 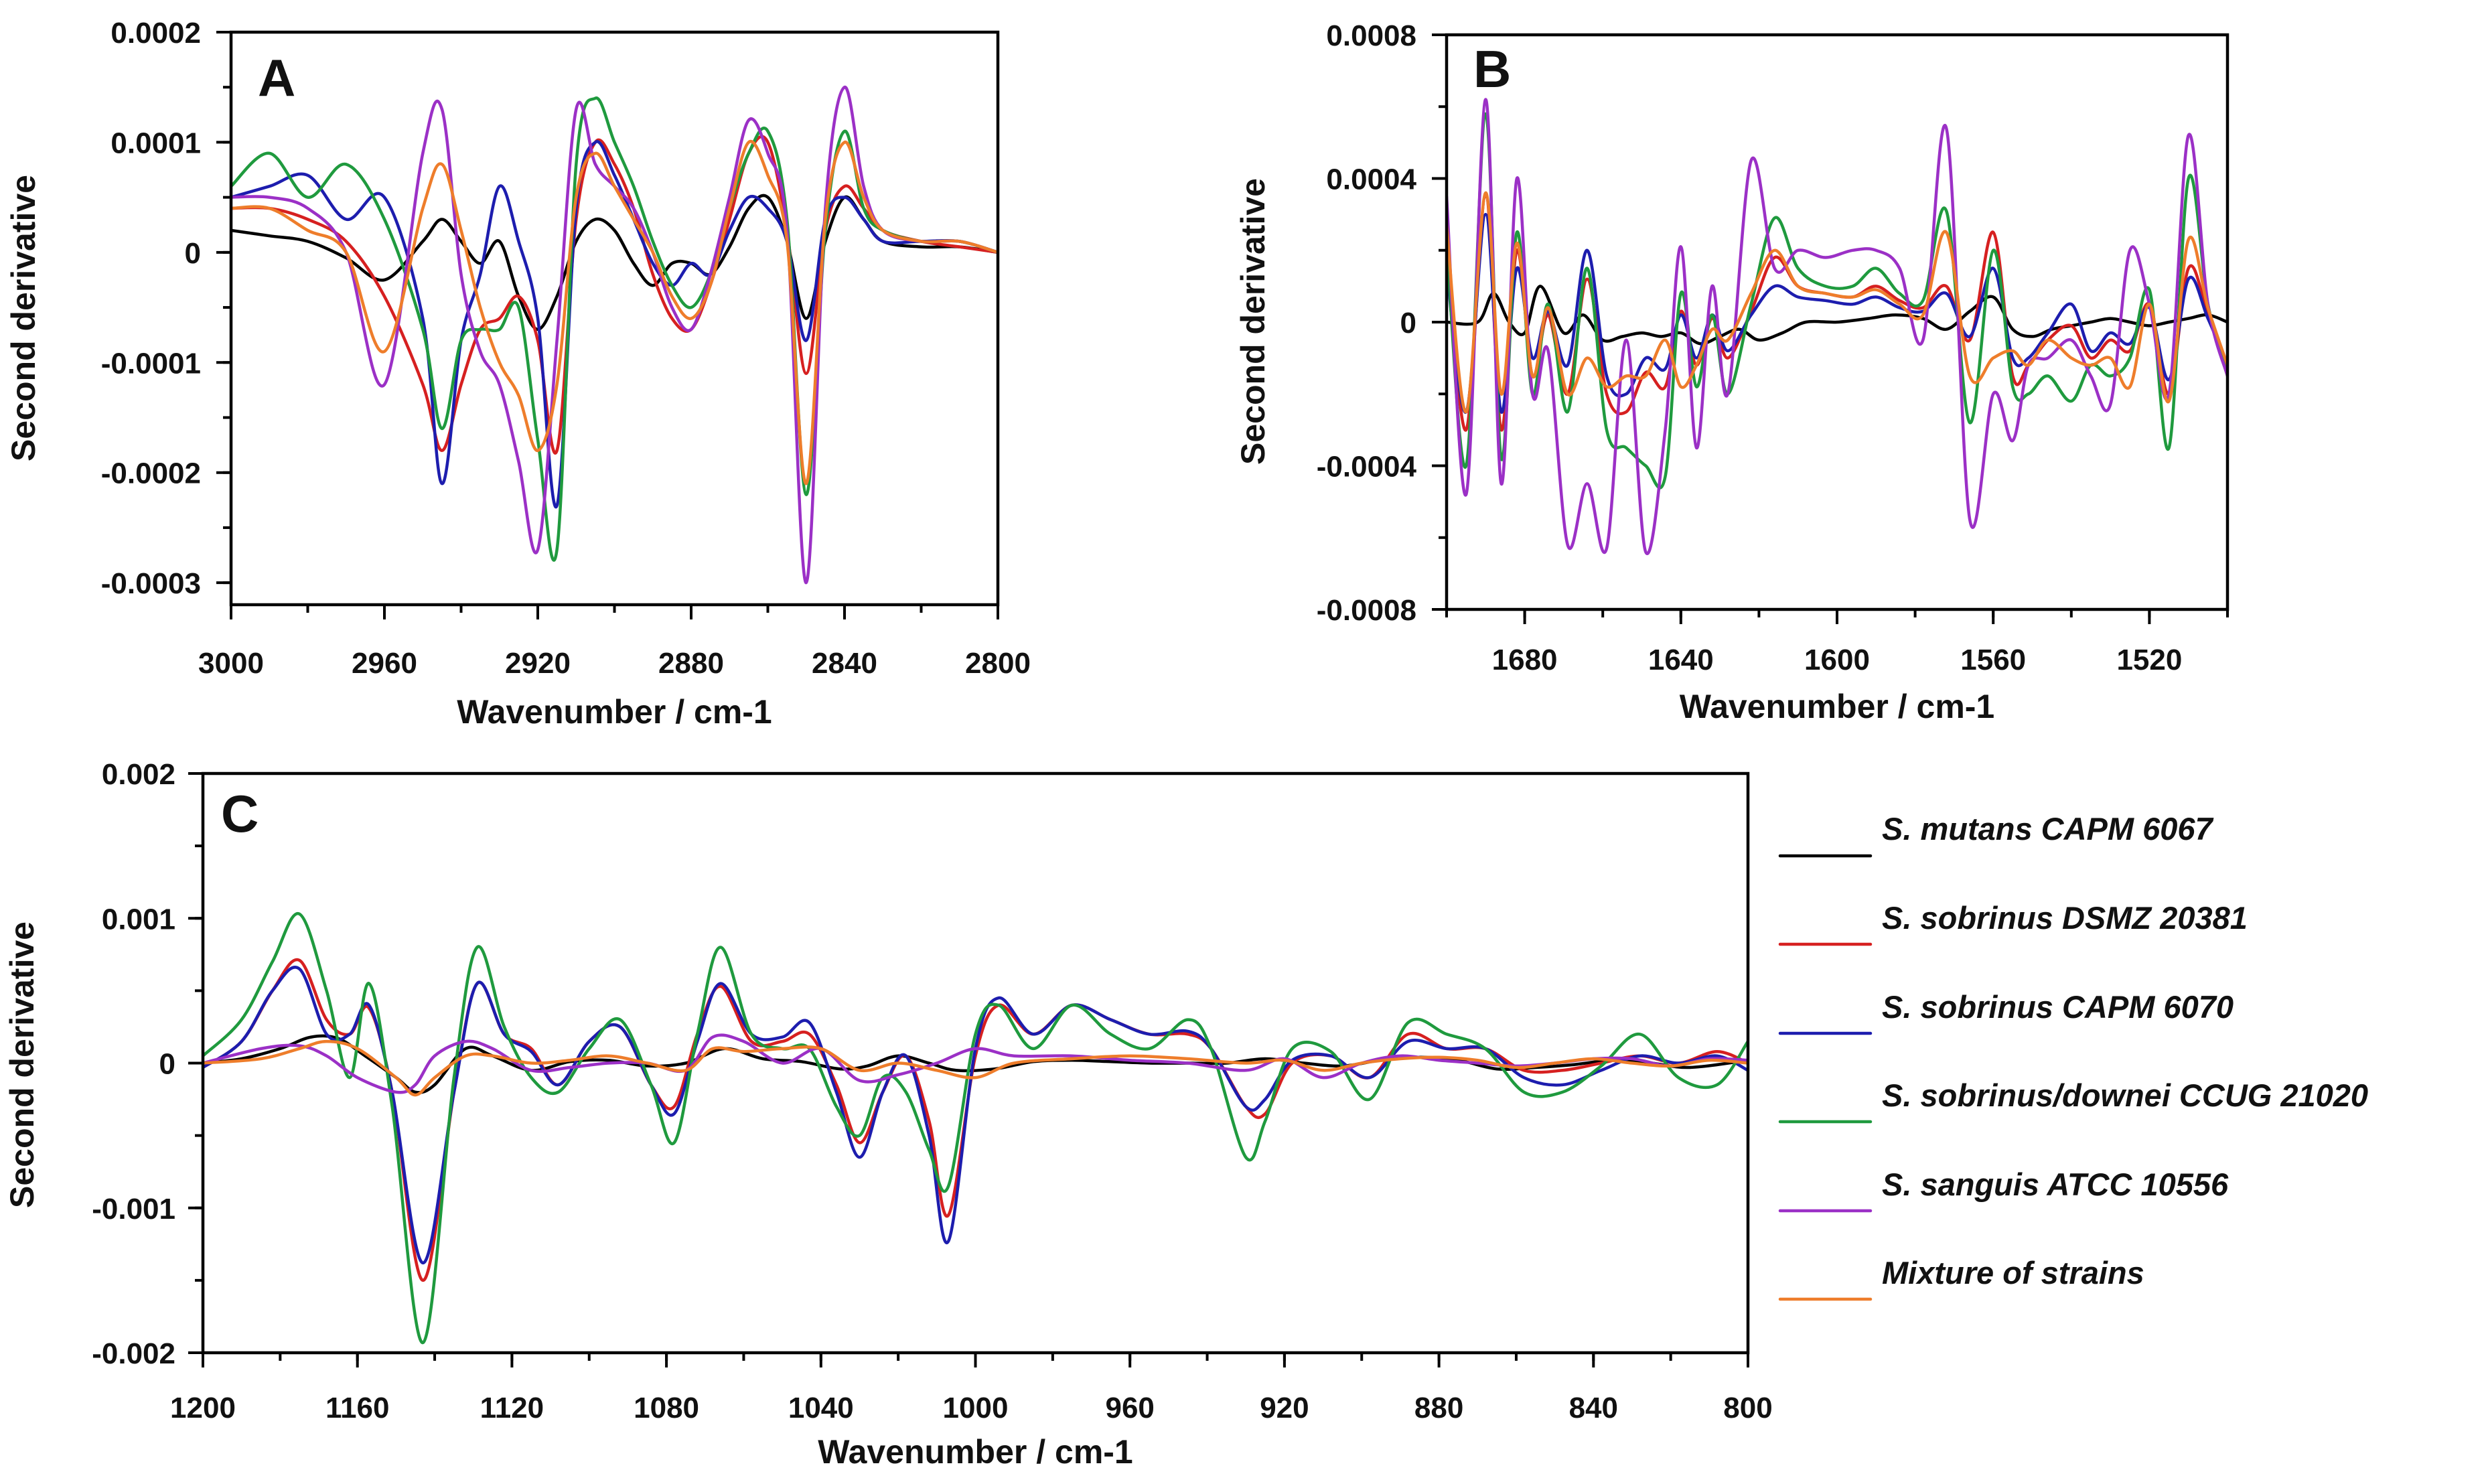 I want to click on panel-c-xtick-label: 840, so click(x=1593, y=1408).